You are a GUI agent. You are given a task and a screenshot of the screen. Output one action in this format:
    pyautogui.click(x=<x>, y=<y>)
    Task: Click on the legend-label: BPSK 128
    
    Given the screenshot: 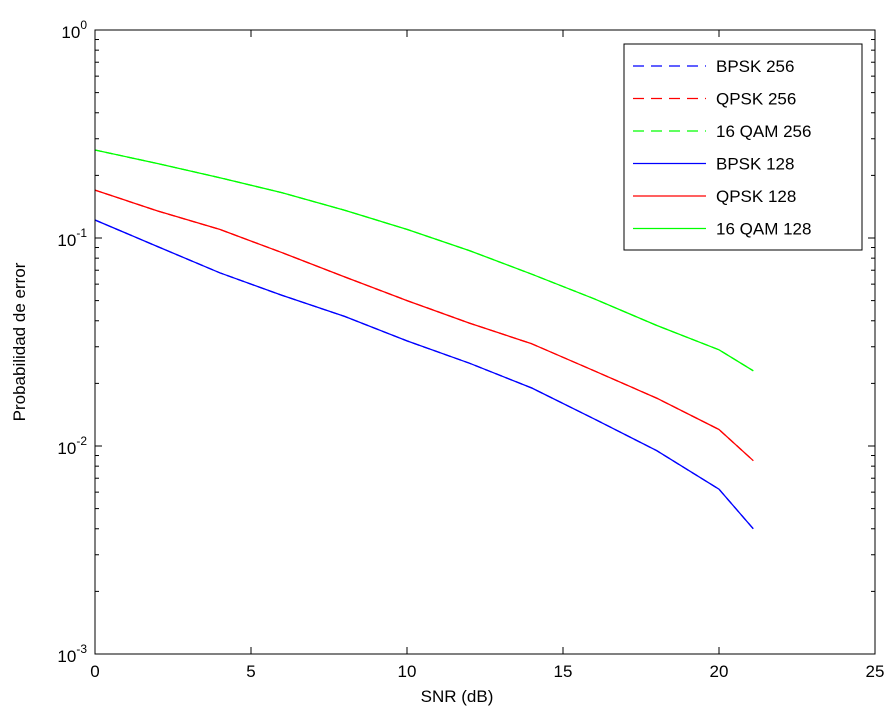 What is the action you would take?
    pyautogui.click(x=755, y=164)
    